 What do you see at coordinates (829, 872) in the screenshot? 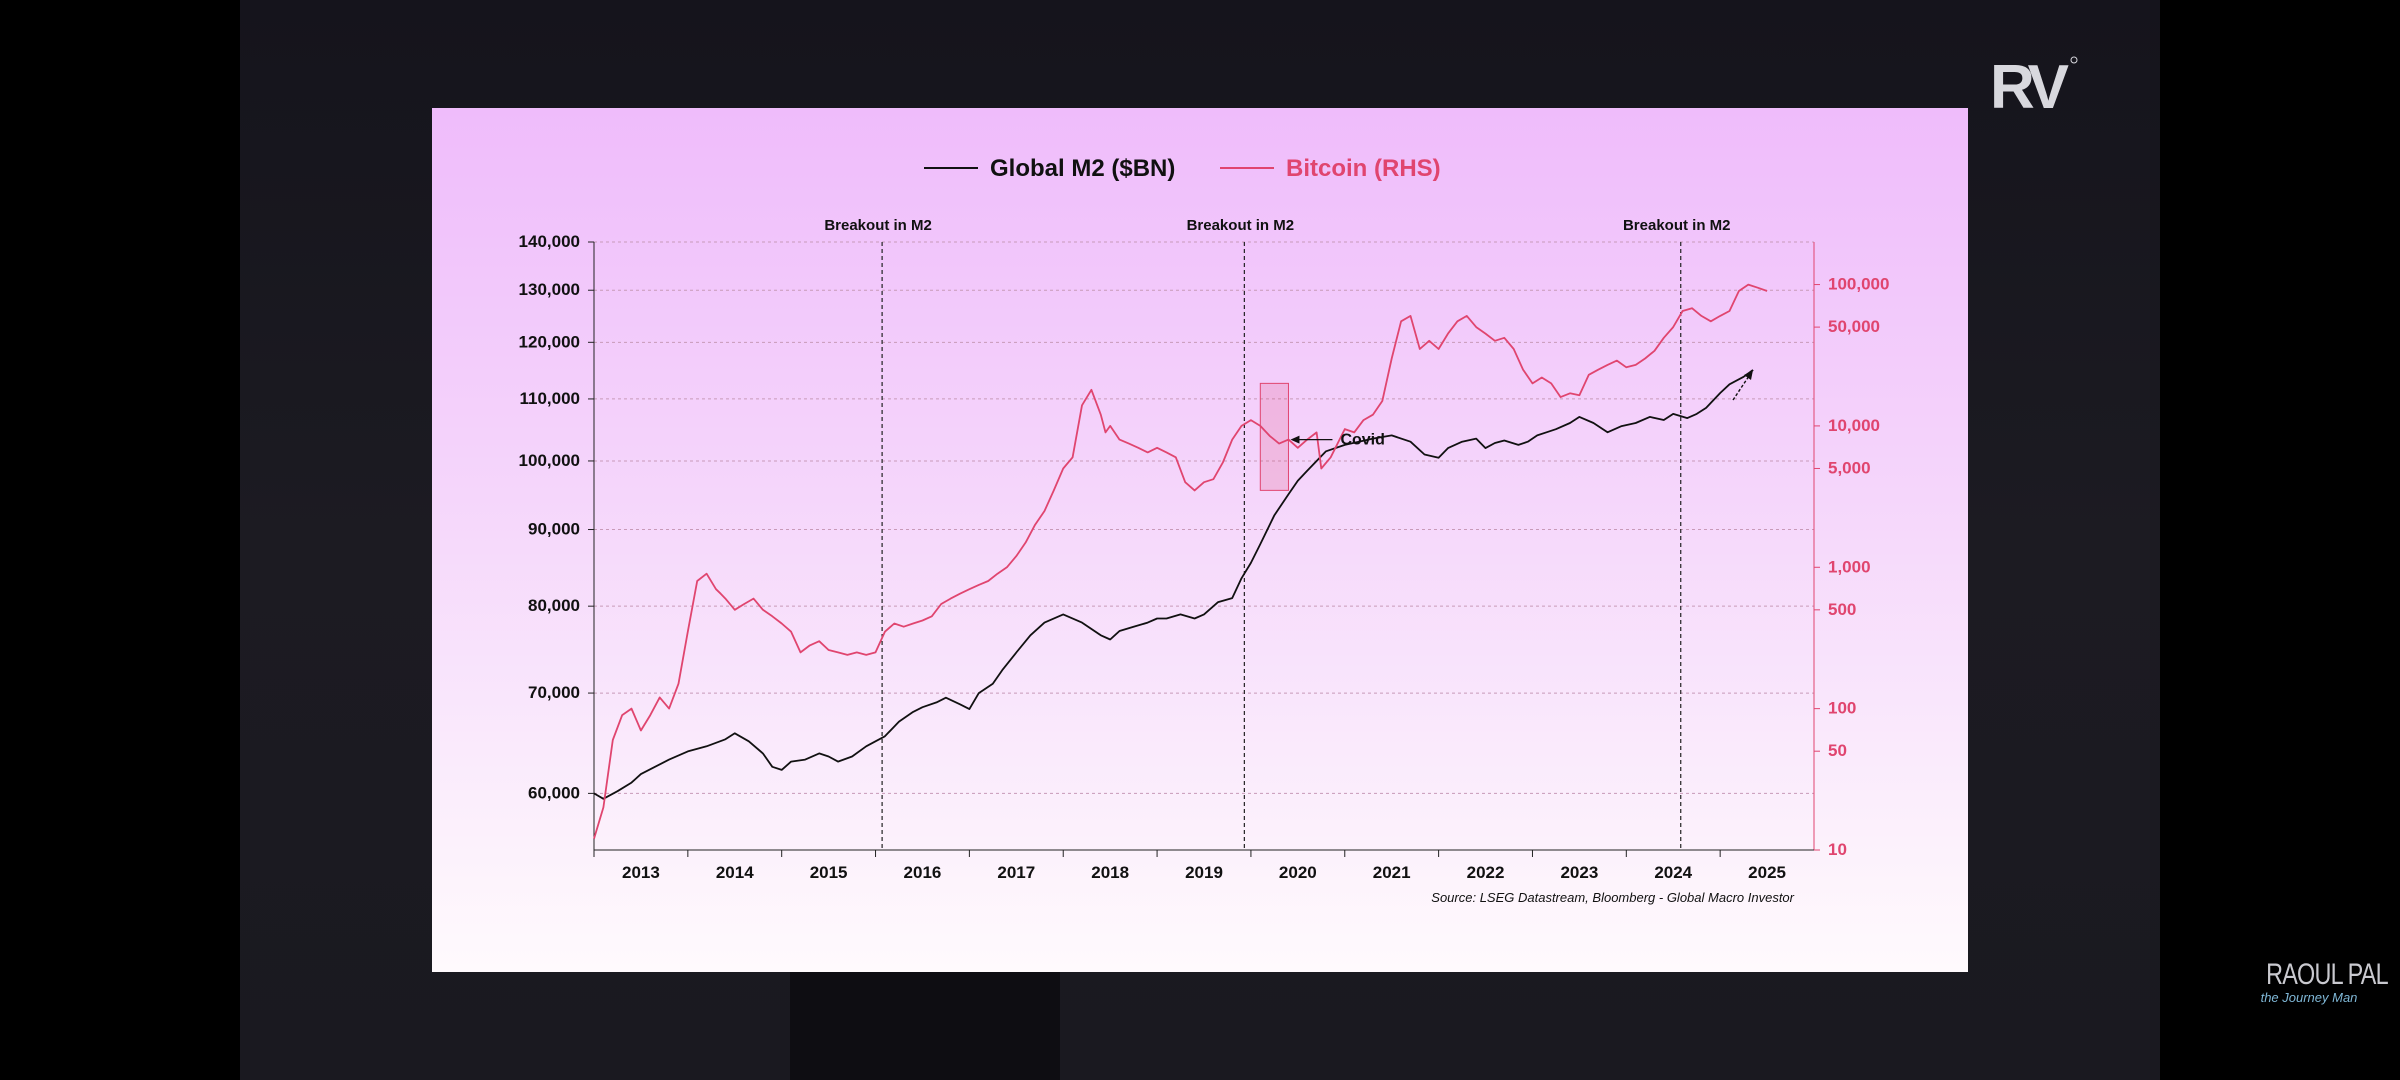
I see `x-tick-label: 2015` at bounding box center [829, 872].